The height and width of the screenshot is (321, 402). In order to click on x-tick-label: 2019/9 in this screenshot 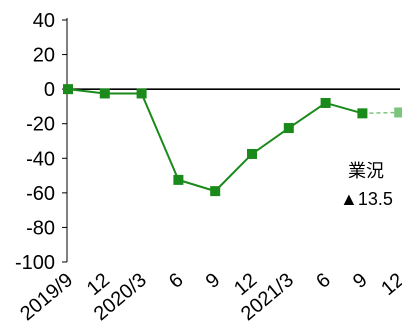, I will do `click(46, 295)`.